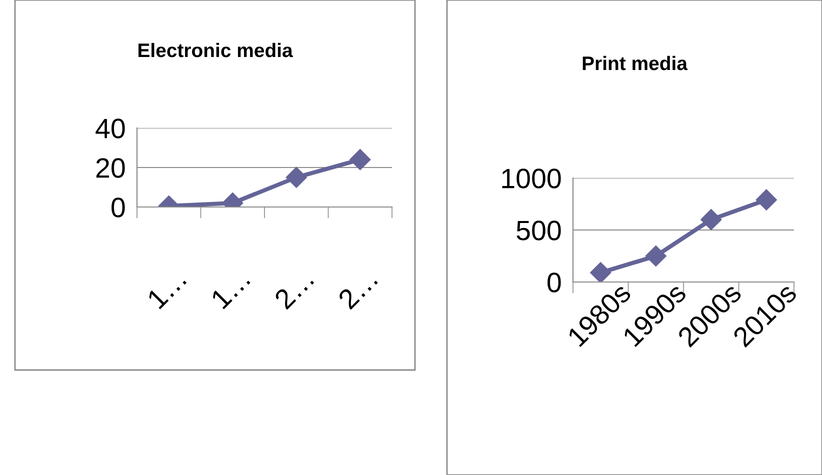  I want to click on y-tick-label: 1000, so click(531, 178).